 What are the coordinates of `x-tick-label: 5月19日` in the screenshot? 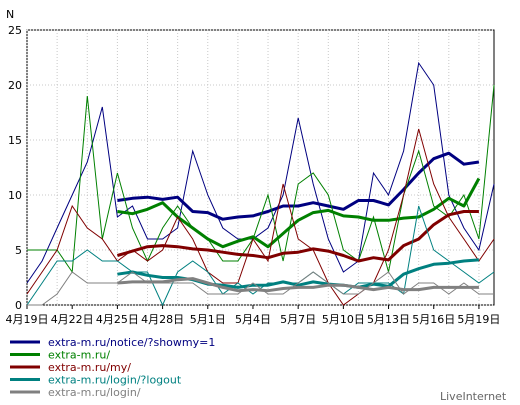 It's located at (478, 319).